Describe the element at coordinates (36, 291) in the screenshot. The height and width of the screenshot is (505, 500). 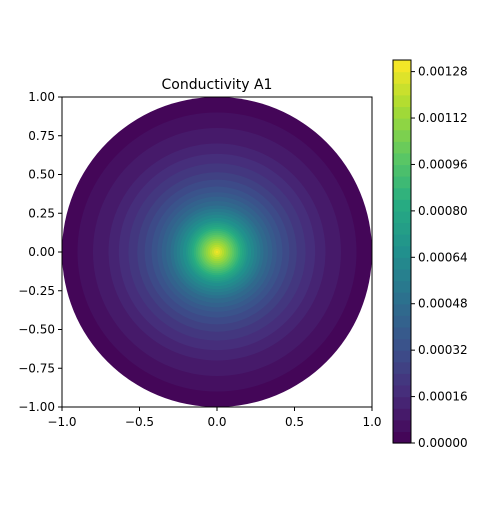
I see `y-tick-label: −0.25` at that location.